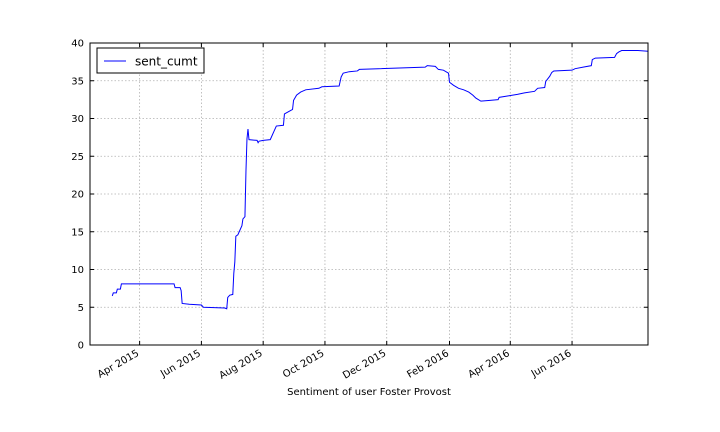 Image resolution: width=720 pixels, height=432 pixels. What do you see at coordinates (77, 270) in the screenshot?
I see `y-tick-label: 10` at bounding box center [77, 270].